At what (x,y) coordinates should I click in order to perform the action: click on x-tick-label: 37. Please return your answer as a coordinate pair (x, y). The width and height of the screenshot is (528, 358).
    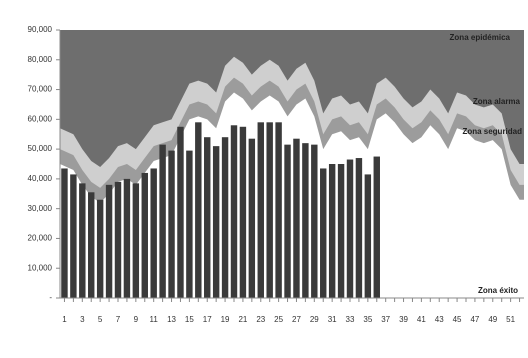
    Looking at the image, I should click on (385, 319).